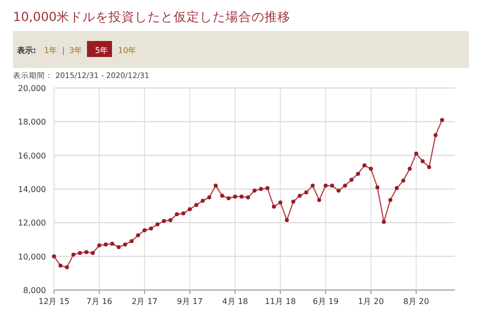 The image size is (490, 322). Describe the element at coordinates (32, 122) in the screenshot. I see `y-tick-label: 18,000` at that location.